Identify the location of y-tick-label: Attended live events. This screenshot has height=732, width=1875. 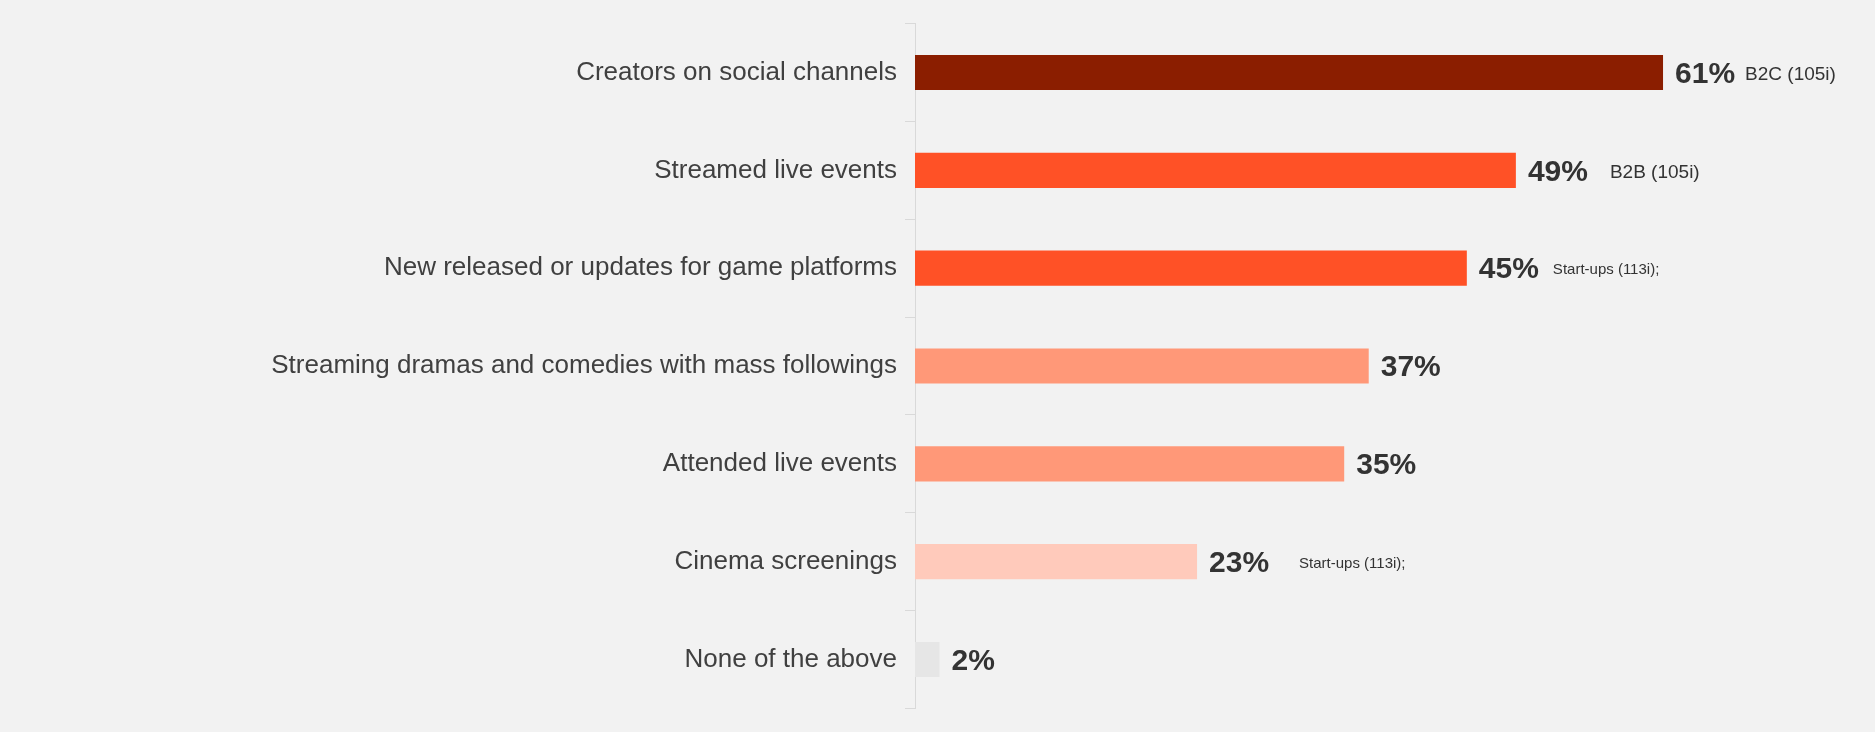
(779, 462).